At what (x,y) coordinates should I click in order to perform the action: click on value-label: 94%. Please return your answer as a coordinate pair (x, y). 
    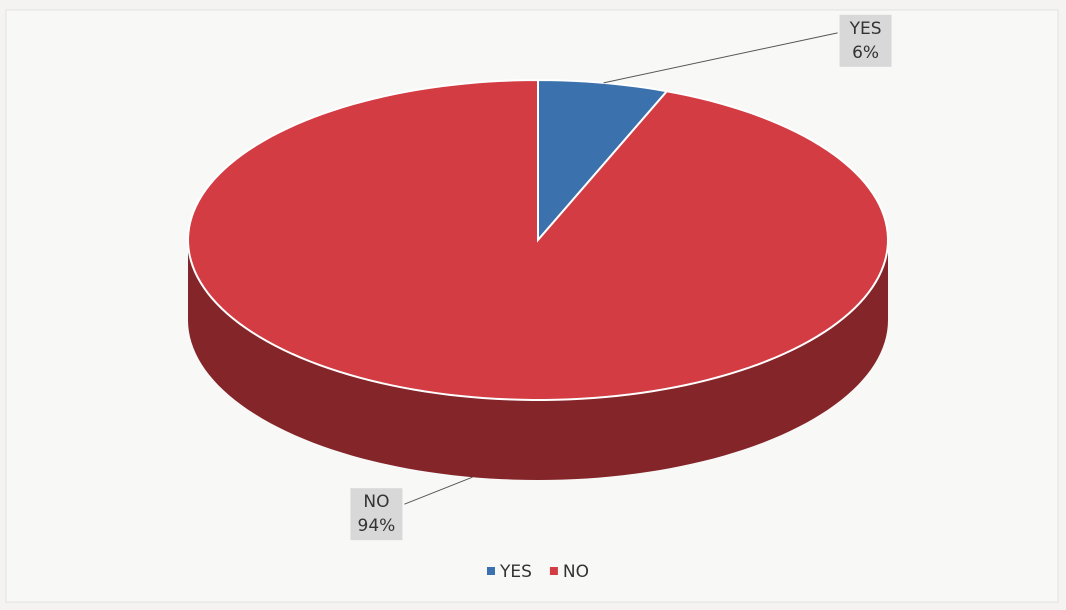
    Looking at the image, I should click on (377, 526).